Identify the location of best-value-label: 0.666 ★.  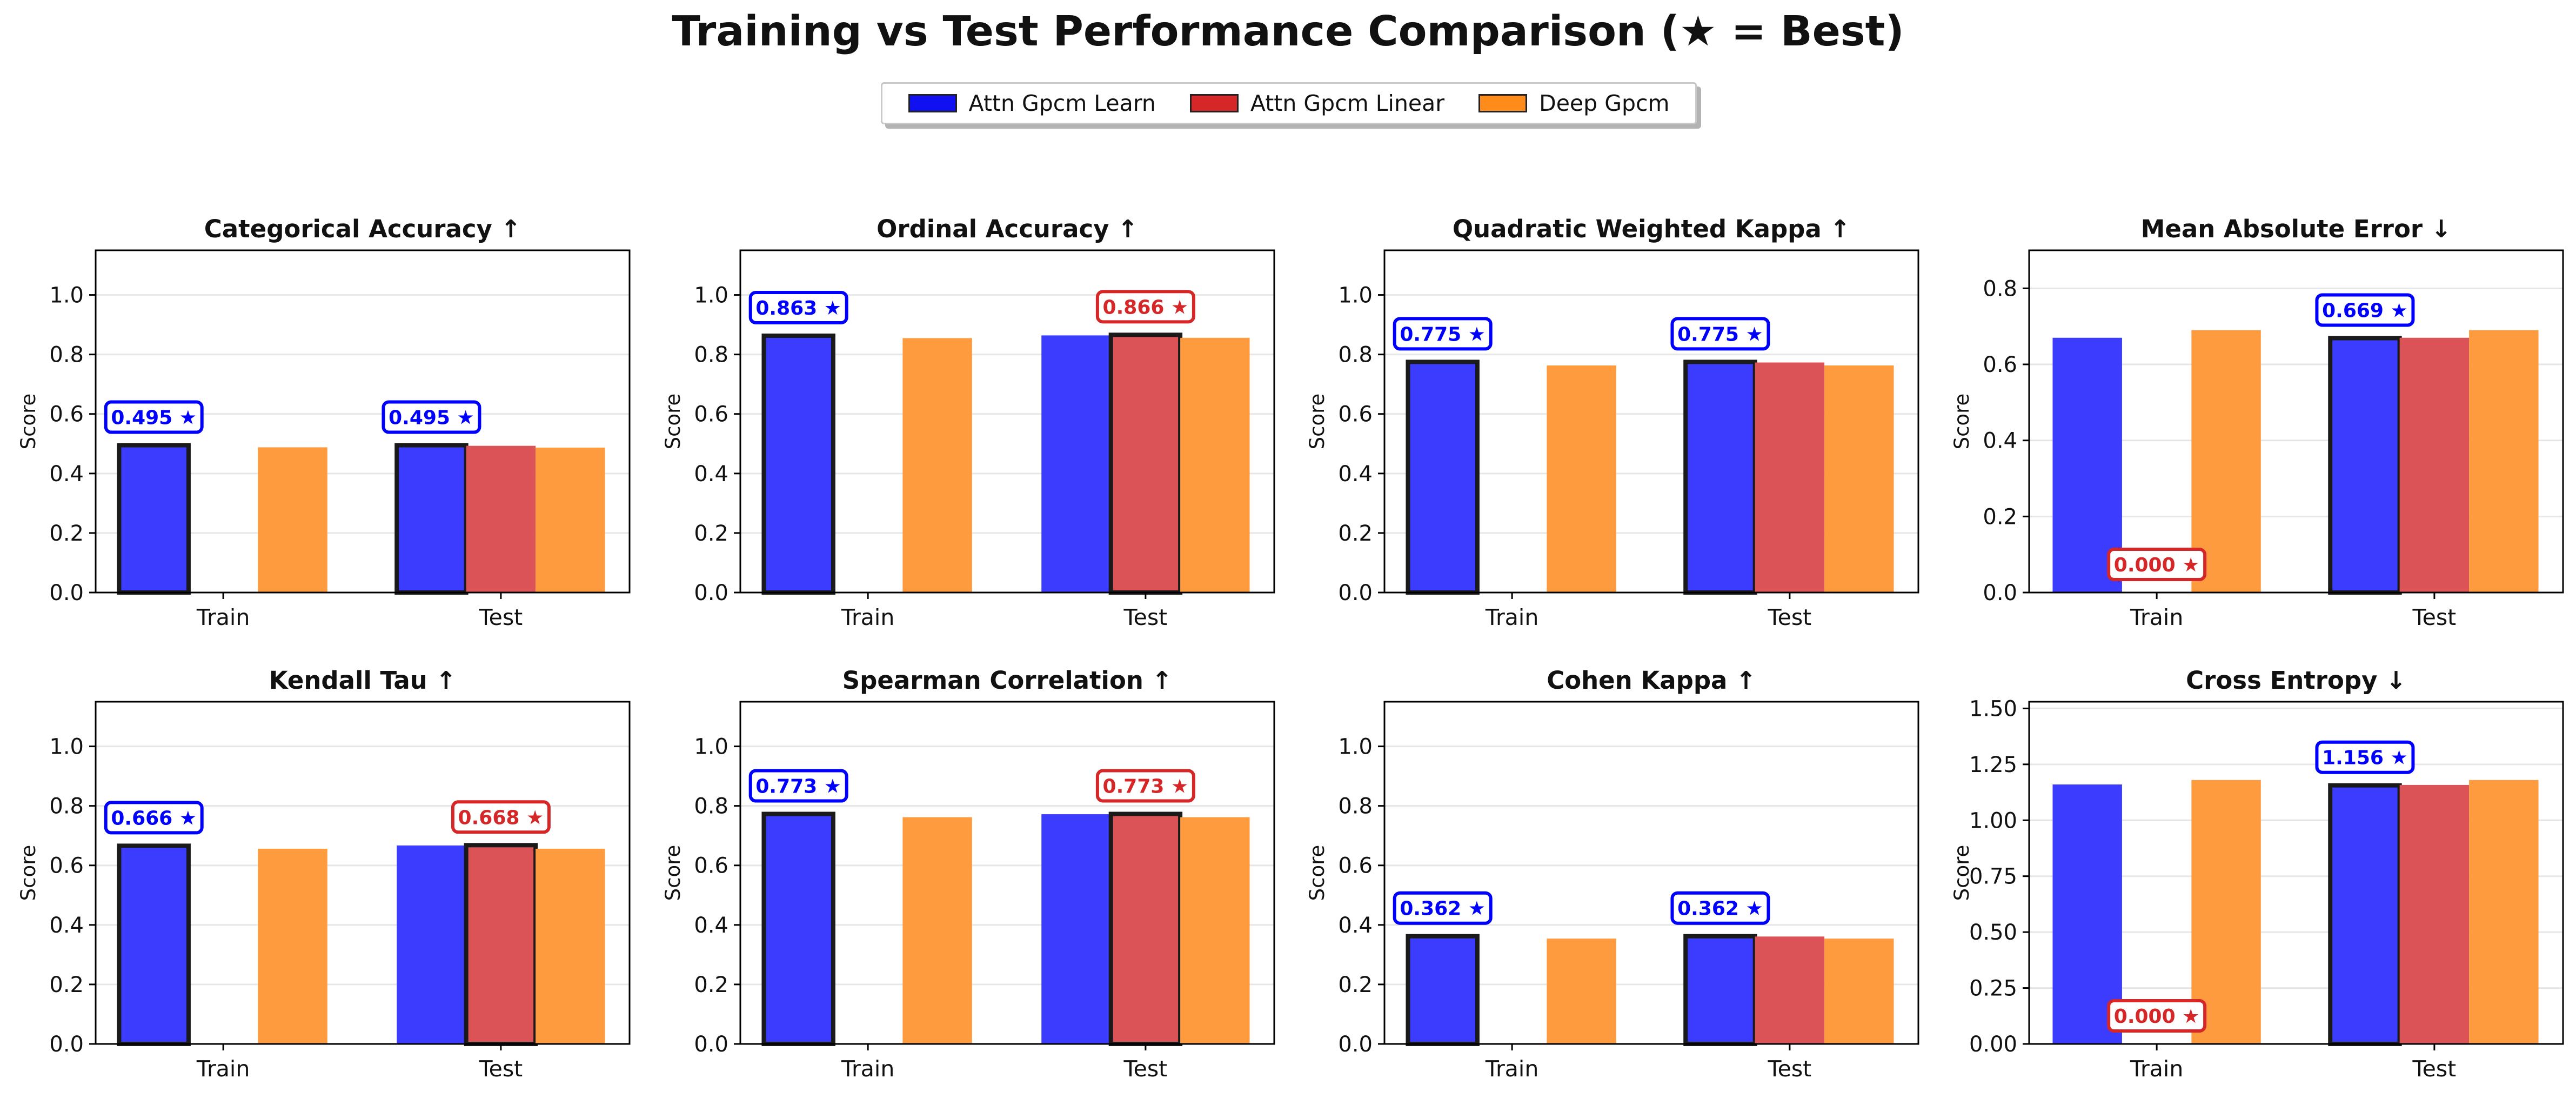
(154, 818).